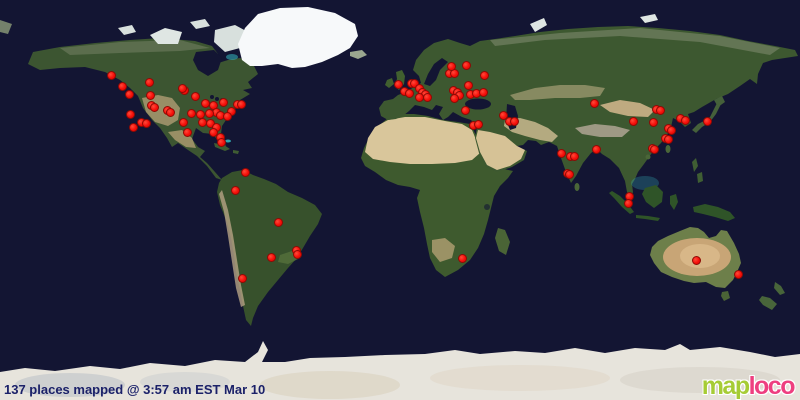 Image resolution: width=800 pixels, height=400 pixels. Describe the element at coordinates (772, 385) in the screenshot. I see `logo-text-loco: loco` at that location.